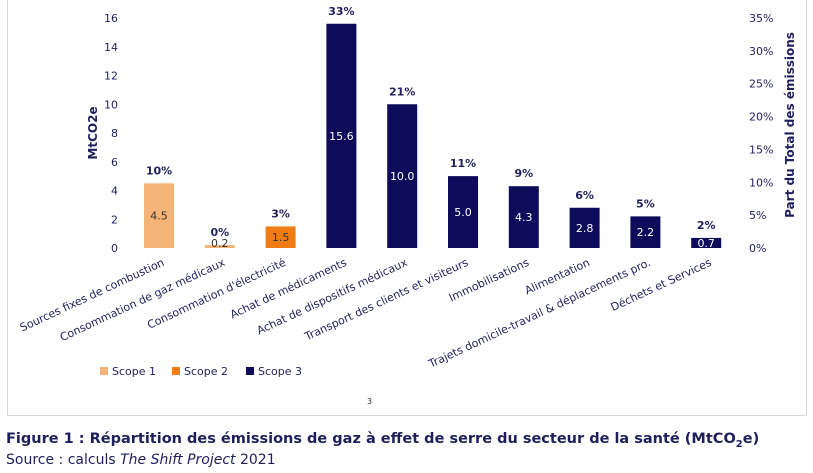 The height and width of the screenshot is (473, 813). What do you see at coordinates (761, 51) in the screenshot?
I see `y2-tick-label: 30%` at bounding box center [761, 51].